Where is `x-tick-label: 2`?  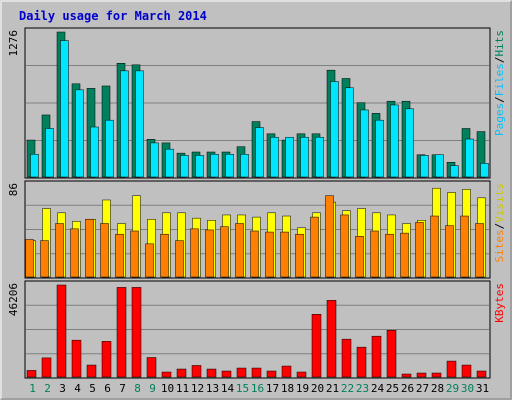 x-tick-label: 2 is located at coordinates (47, 388).